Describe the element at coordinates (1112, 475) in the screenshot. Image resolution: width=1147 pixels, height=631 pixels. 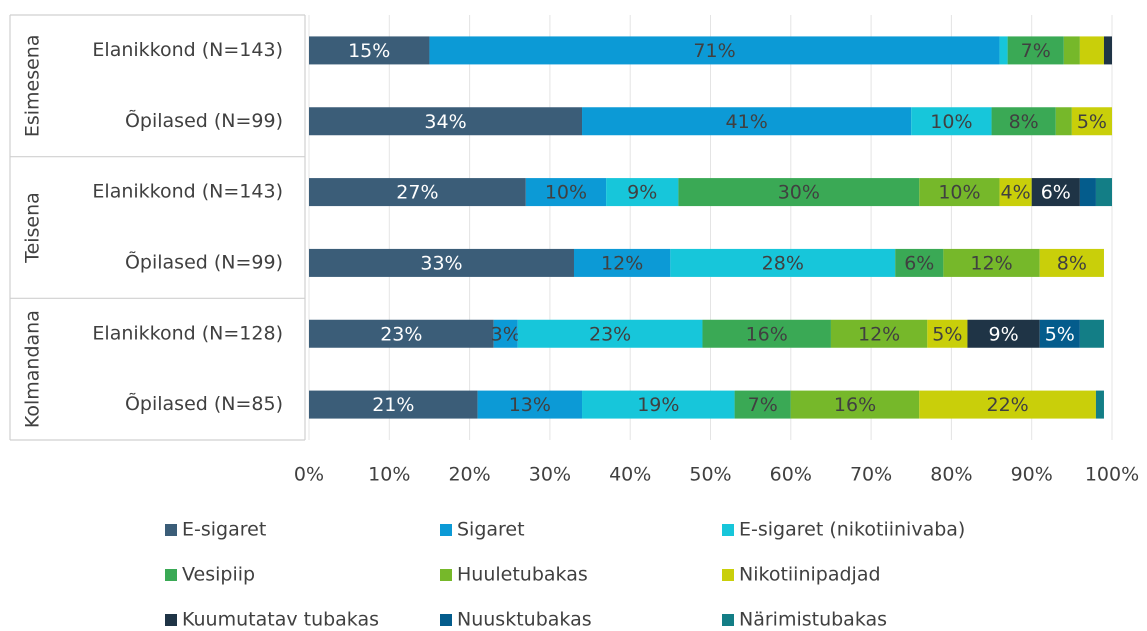
I see `x-tick-label: 100%` at that location.